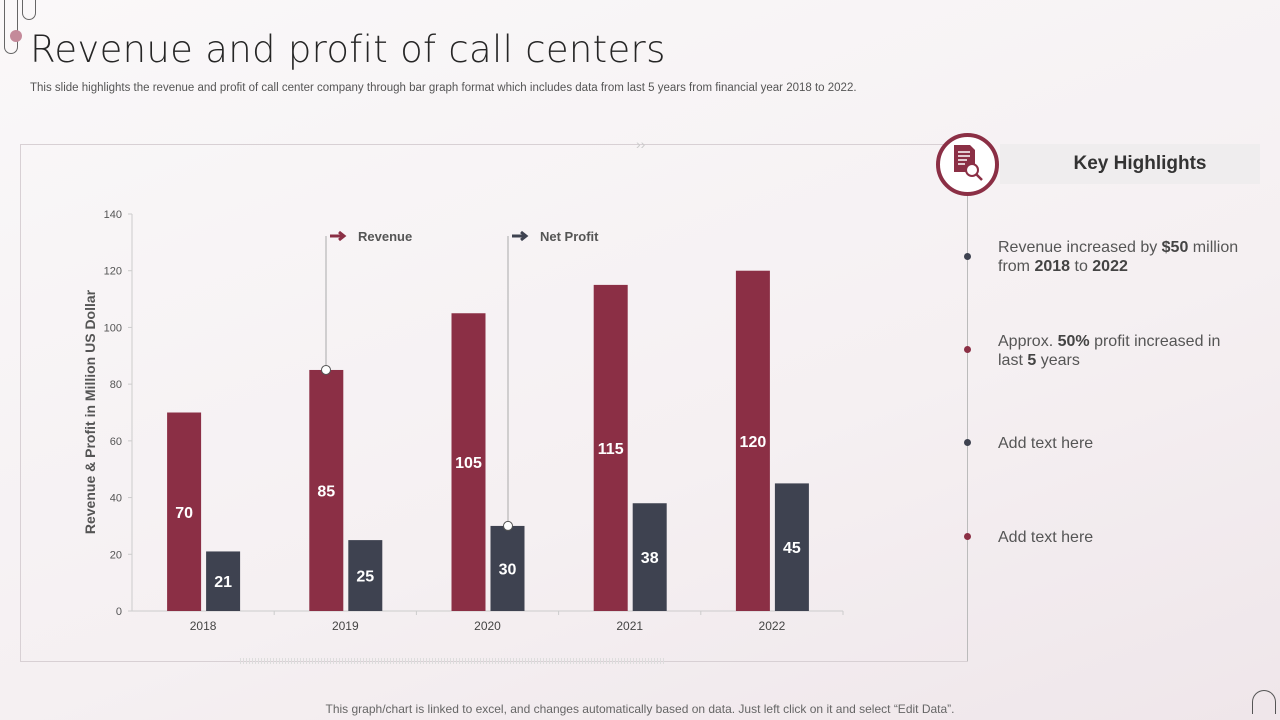 The image size is (1280, 720). Describe the element at coordinates (119, 612) in the screenshot. I see `y-tick-label: 0` at that location.